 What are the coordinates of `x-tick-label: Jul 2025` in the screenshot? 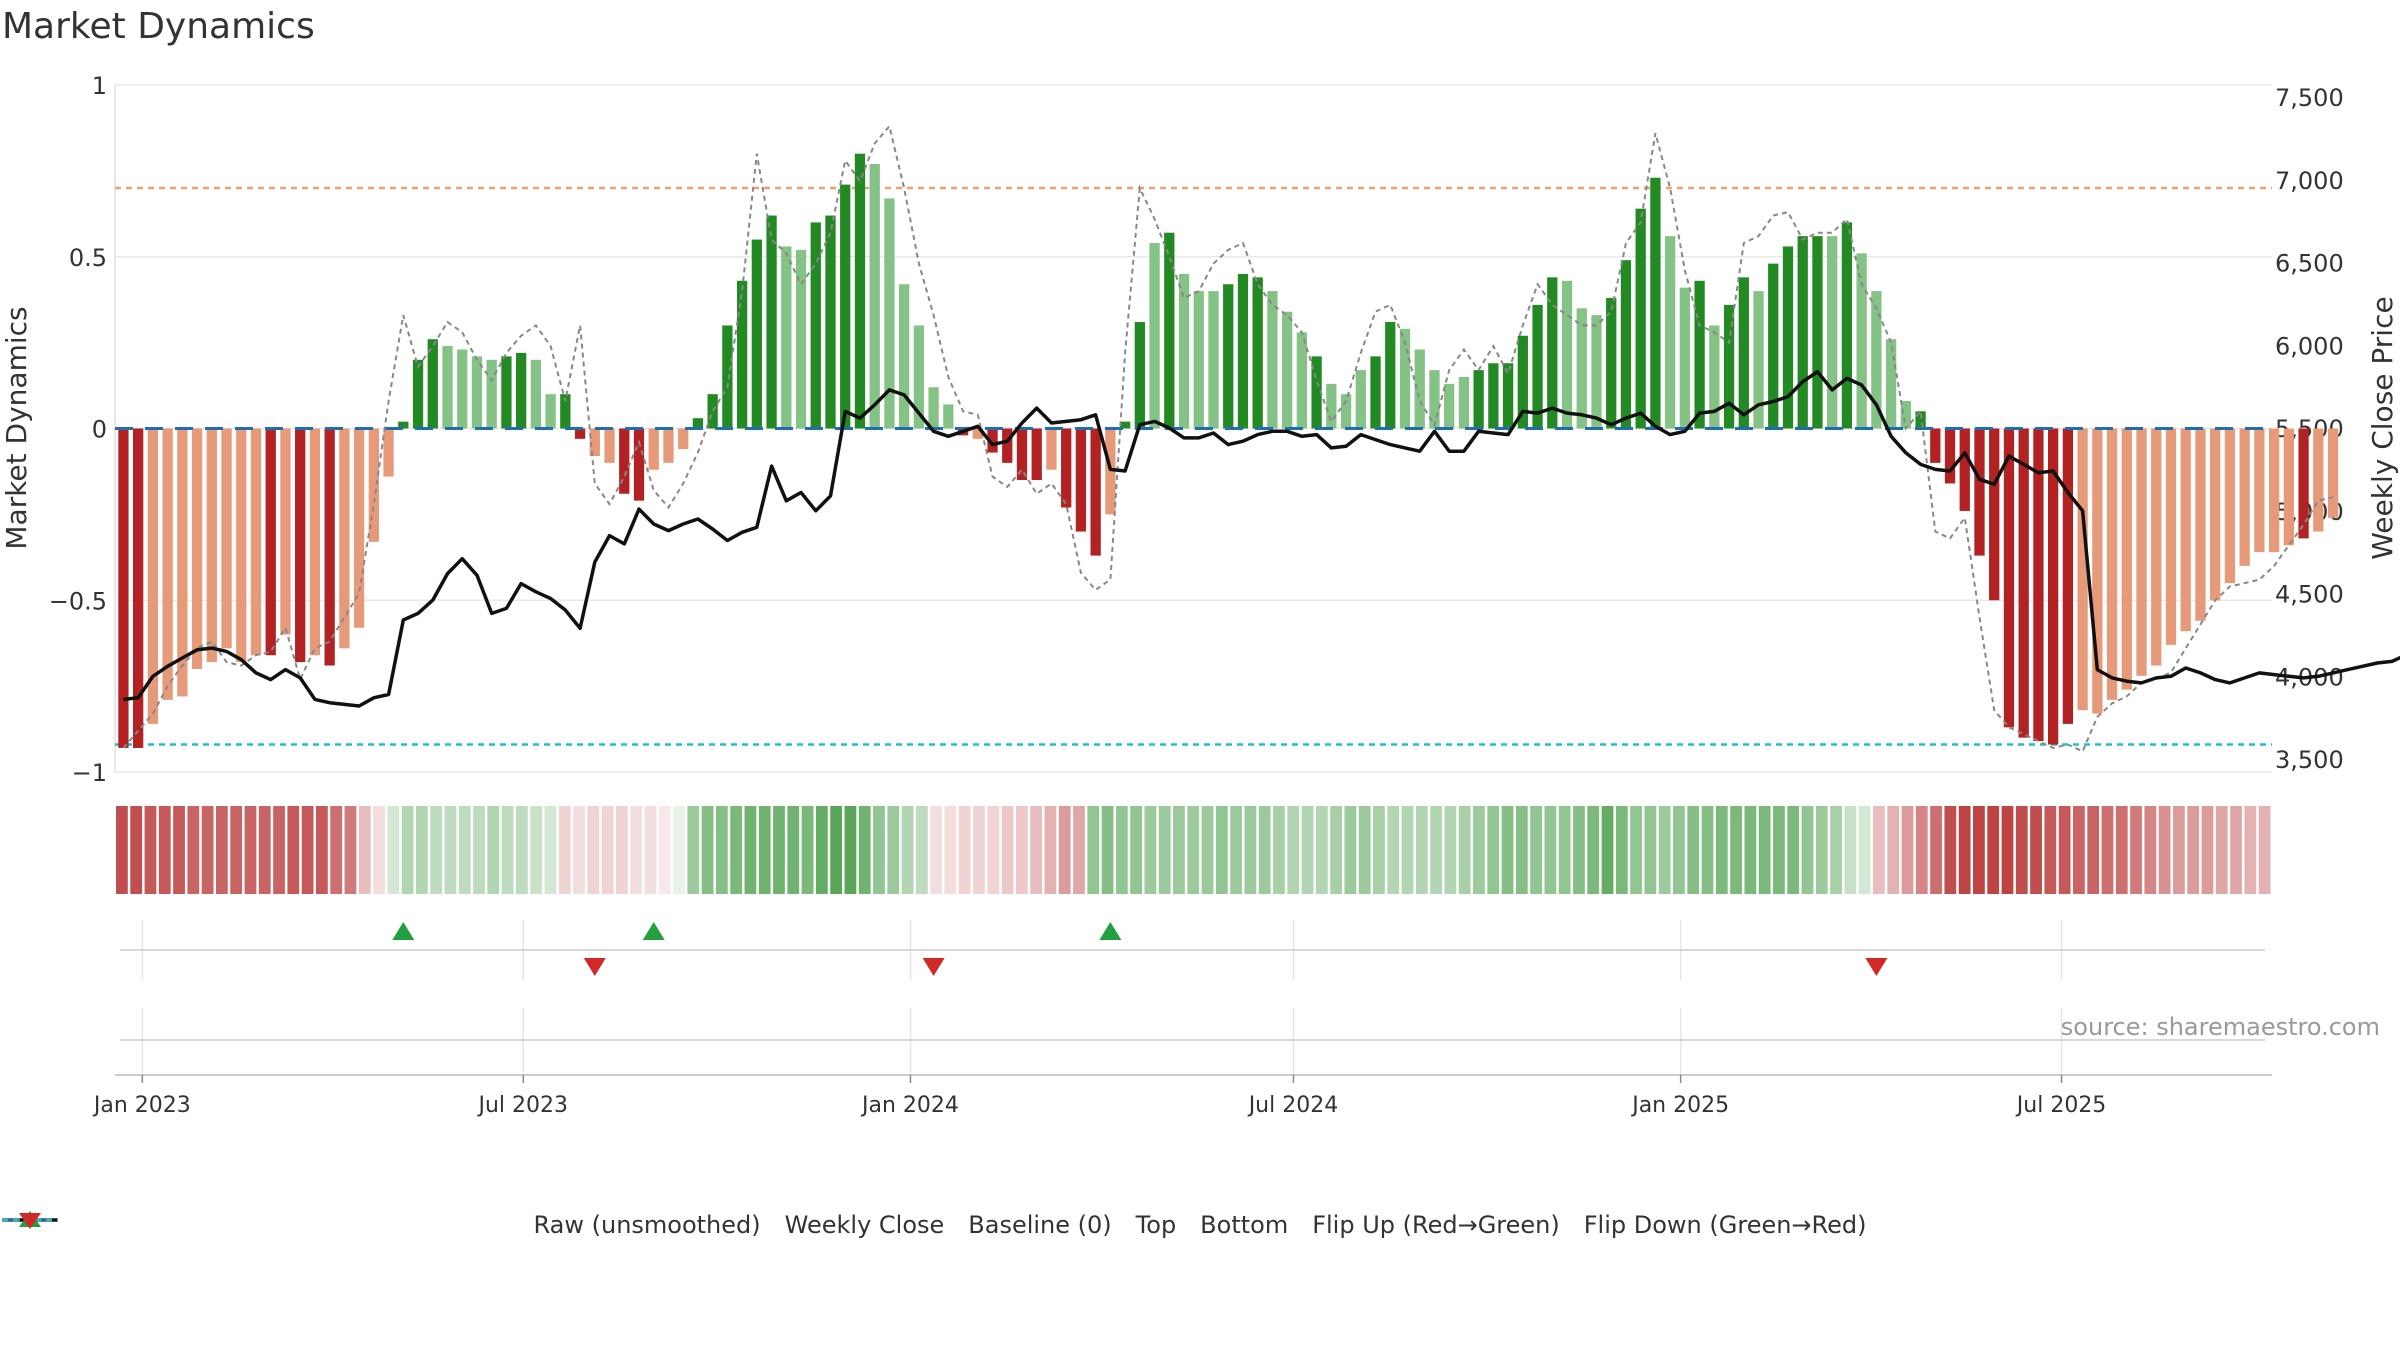 It's located at (2061, 1105).